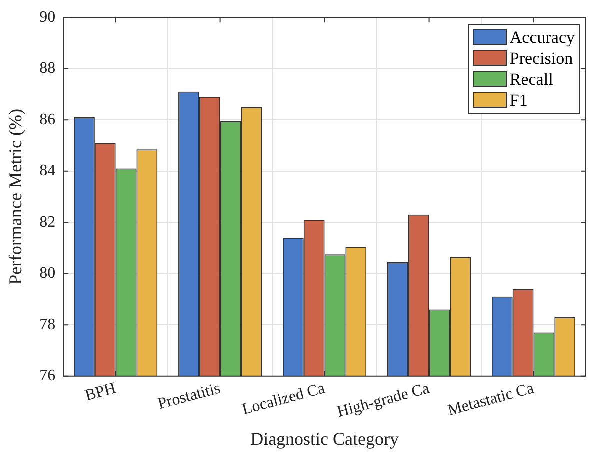  What do you see at coordinates (48, 376) in the screenshot?
I see `y-tick-label: 76` at bounding box center [48, 376].